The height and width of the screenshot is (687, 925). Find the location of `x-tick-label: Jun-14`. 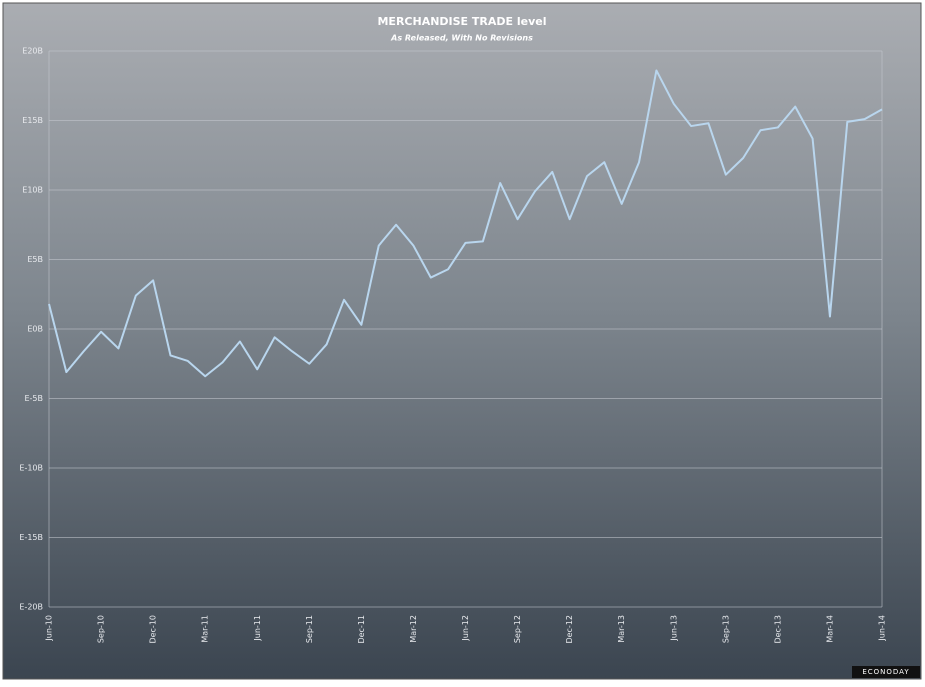

x-tick-label: Jun-14 is located at coordinates (882, 628).